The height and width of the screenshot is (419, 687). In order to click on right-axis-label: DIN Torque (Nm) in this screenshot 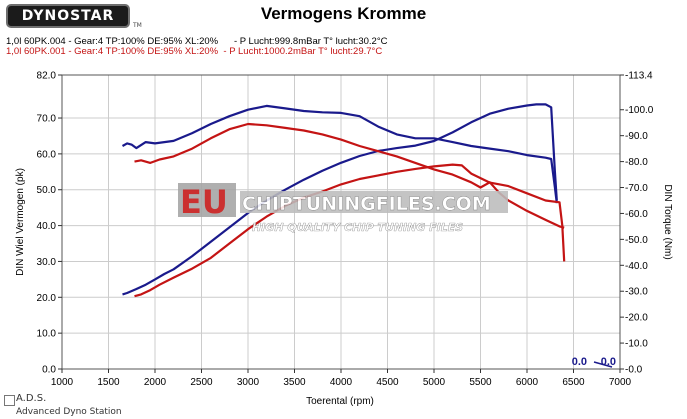, I will do `click(667, 221)`.